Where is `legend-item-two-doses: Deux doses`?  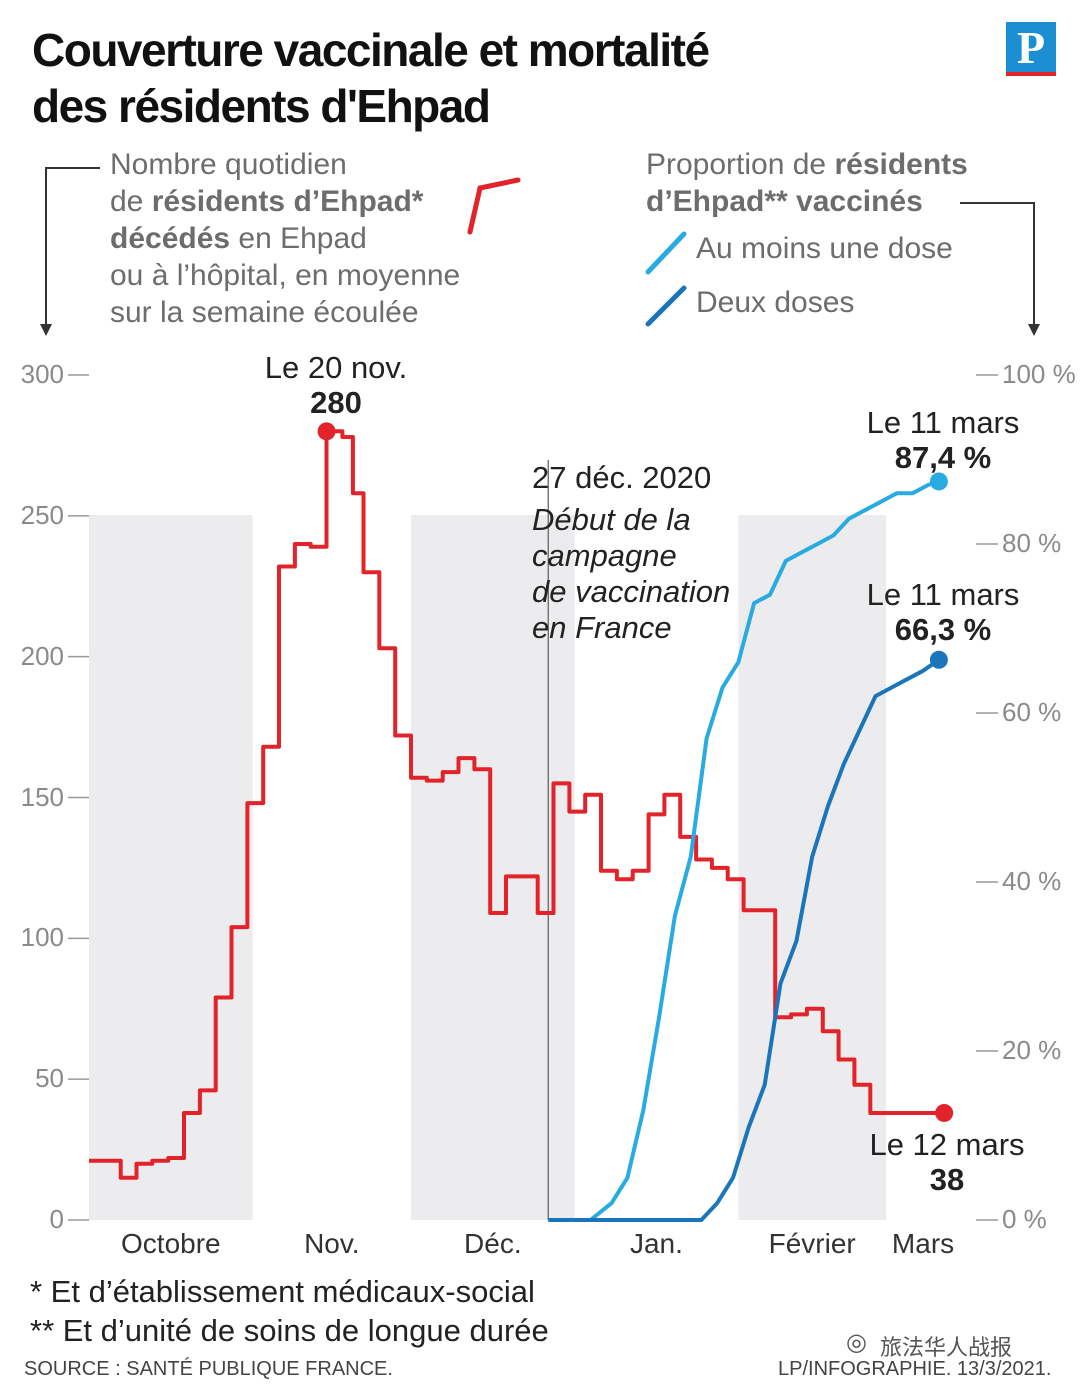
legend-item-two-doses: Deux doses is located at coordinates (775, 302).